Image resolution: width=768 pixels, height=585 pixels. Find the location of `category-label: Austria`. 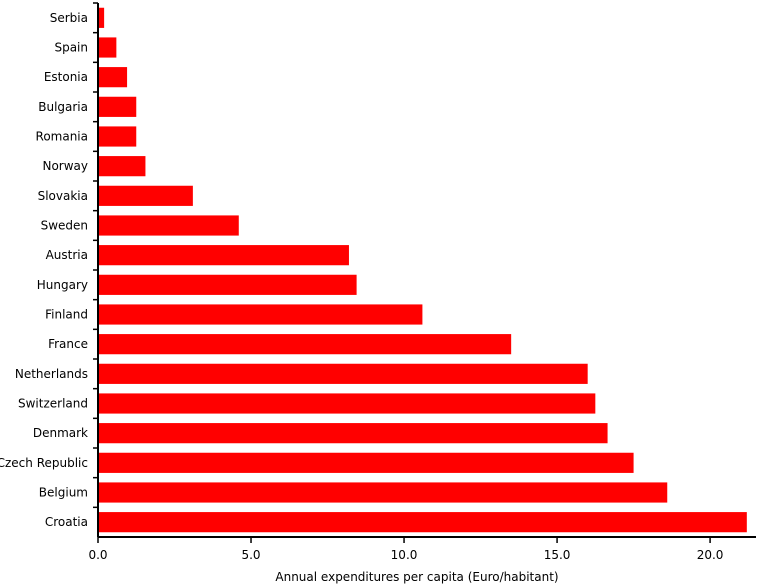

category-label: Austria is located at coordinates (67, 255).